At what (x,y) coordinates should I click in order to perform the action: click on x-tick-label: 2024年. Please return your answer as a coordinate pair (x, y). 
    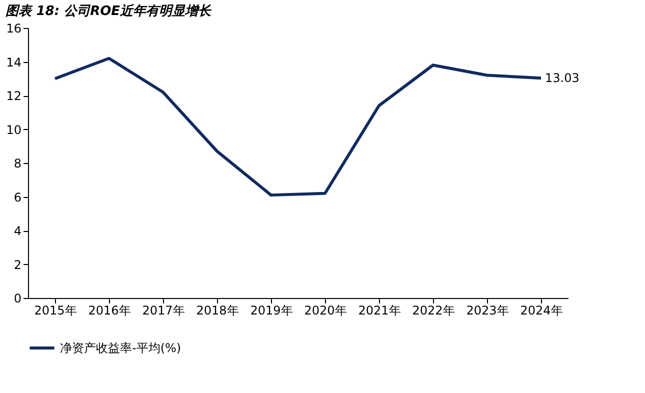
    Looking at the image, I should click on (541, 311).